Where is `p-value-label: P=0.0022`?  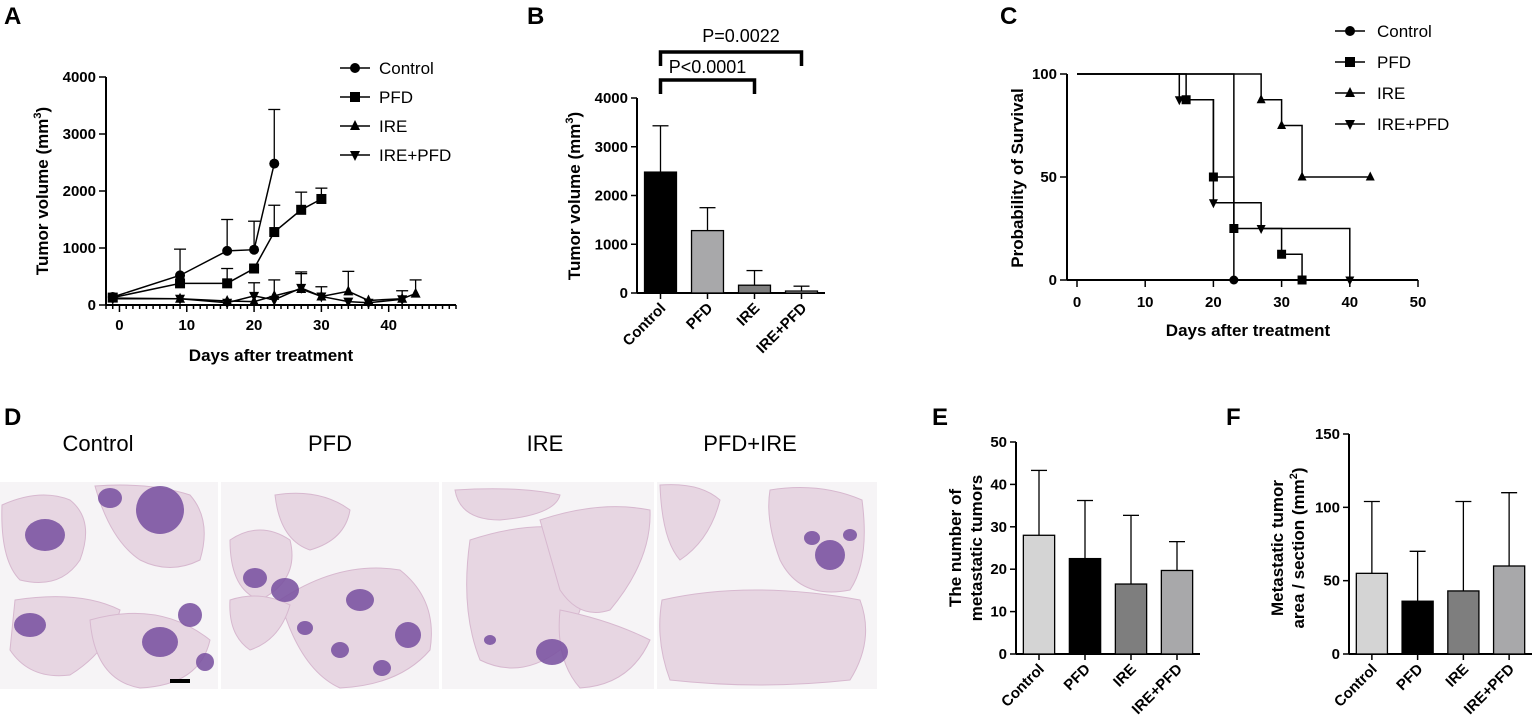 p-value-label: P=0.0022 is located at coordinates (741, 36).